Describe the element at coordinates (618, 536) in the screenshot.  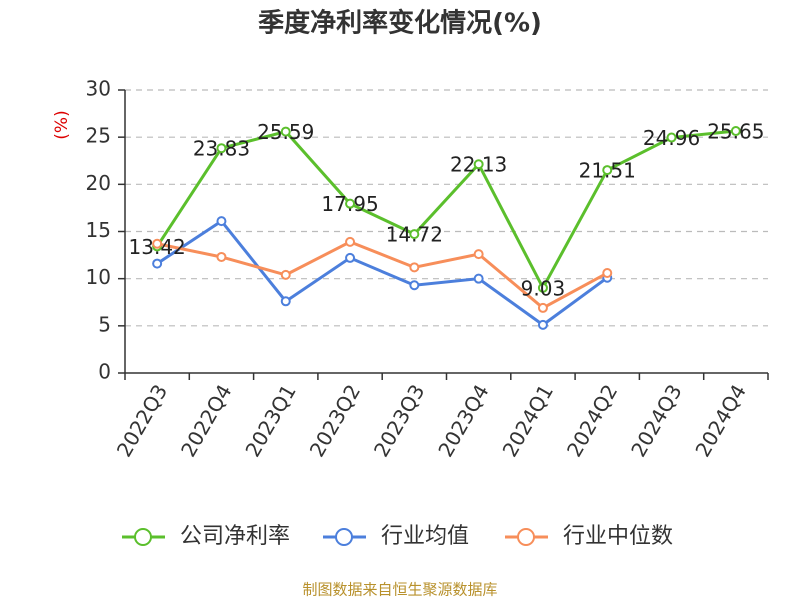
I see `legend-label: 行业中位数` at that location.